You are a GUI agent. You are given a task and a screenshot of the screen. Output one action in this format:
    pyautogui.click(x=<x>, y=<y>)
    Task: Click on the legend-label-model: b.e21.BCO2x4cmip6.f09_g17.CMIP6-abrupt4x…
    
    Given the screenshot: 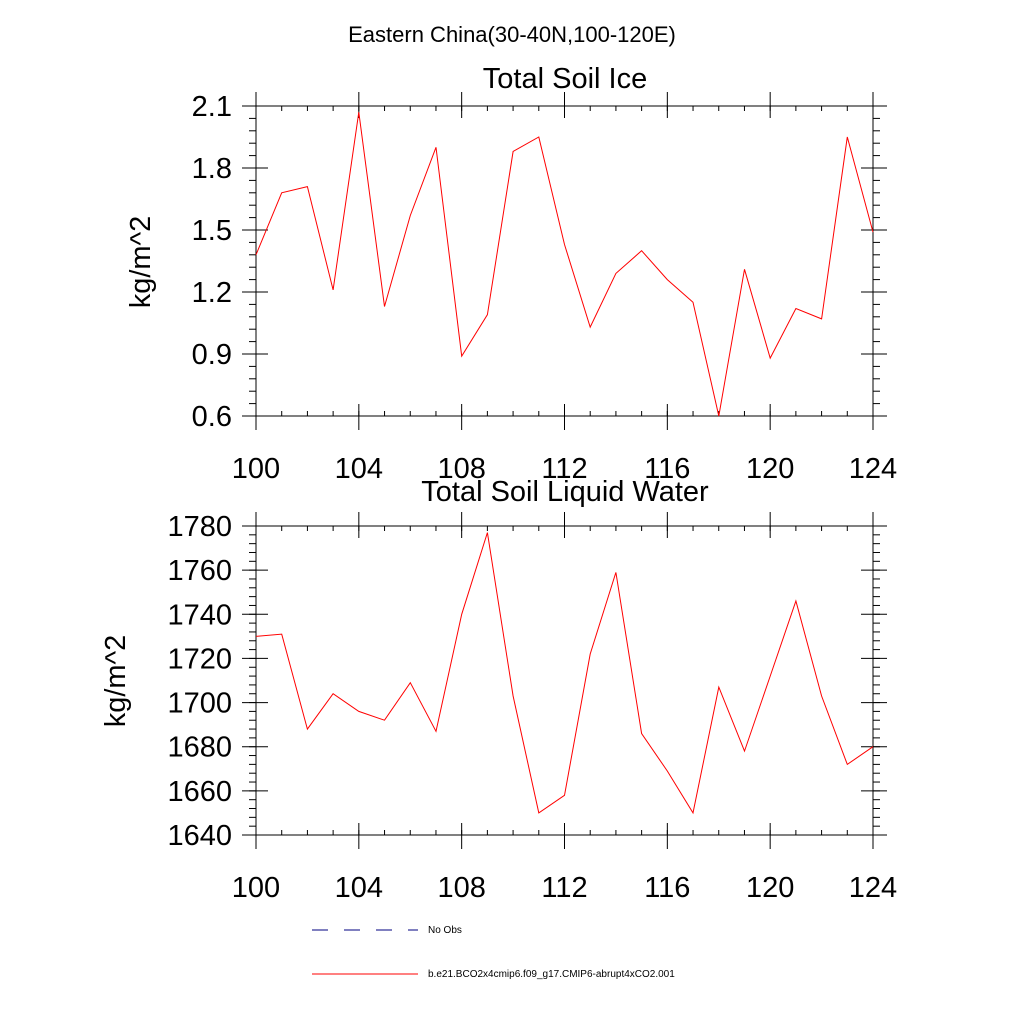 What is the action you would take?
    pyautogui.click(x=551, y=974)
    